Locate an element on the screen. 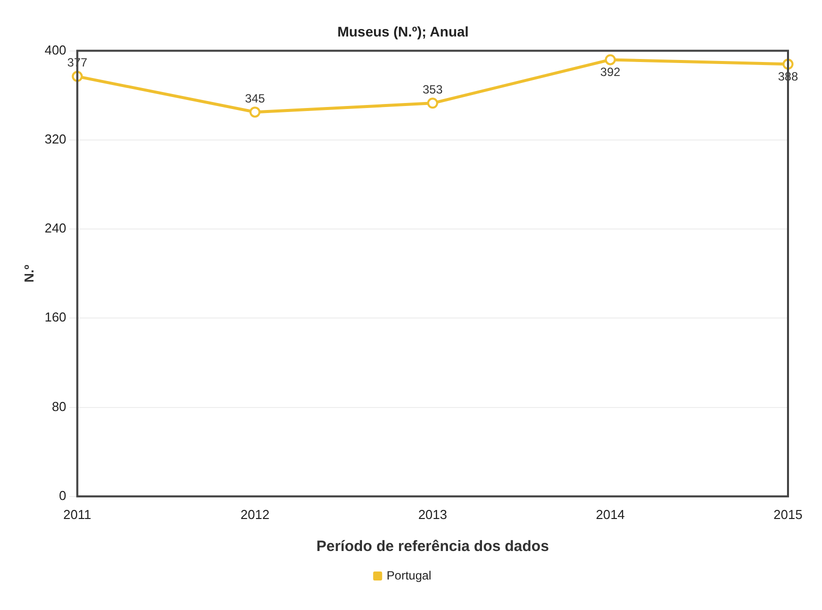  x-tick-label: 2011 is located at coordinates (77, 514).